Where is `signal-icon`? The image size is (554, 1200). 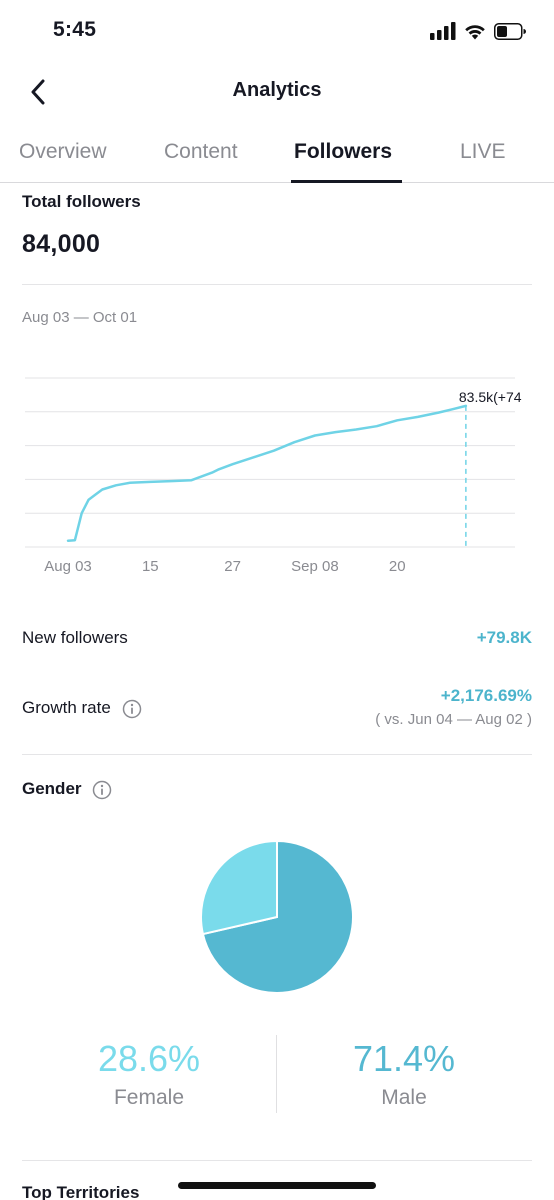
signal-icon is located at coordinates (443, 31).